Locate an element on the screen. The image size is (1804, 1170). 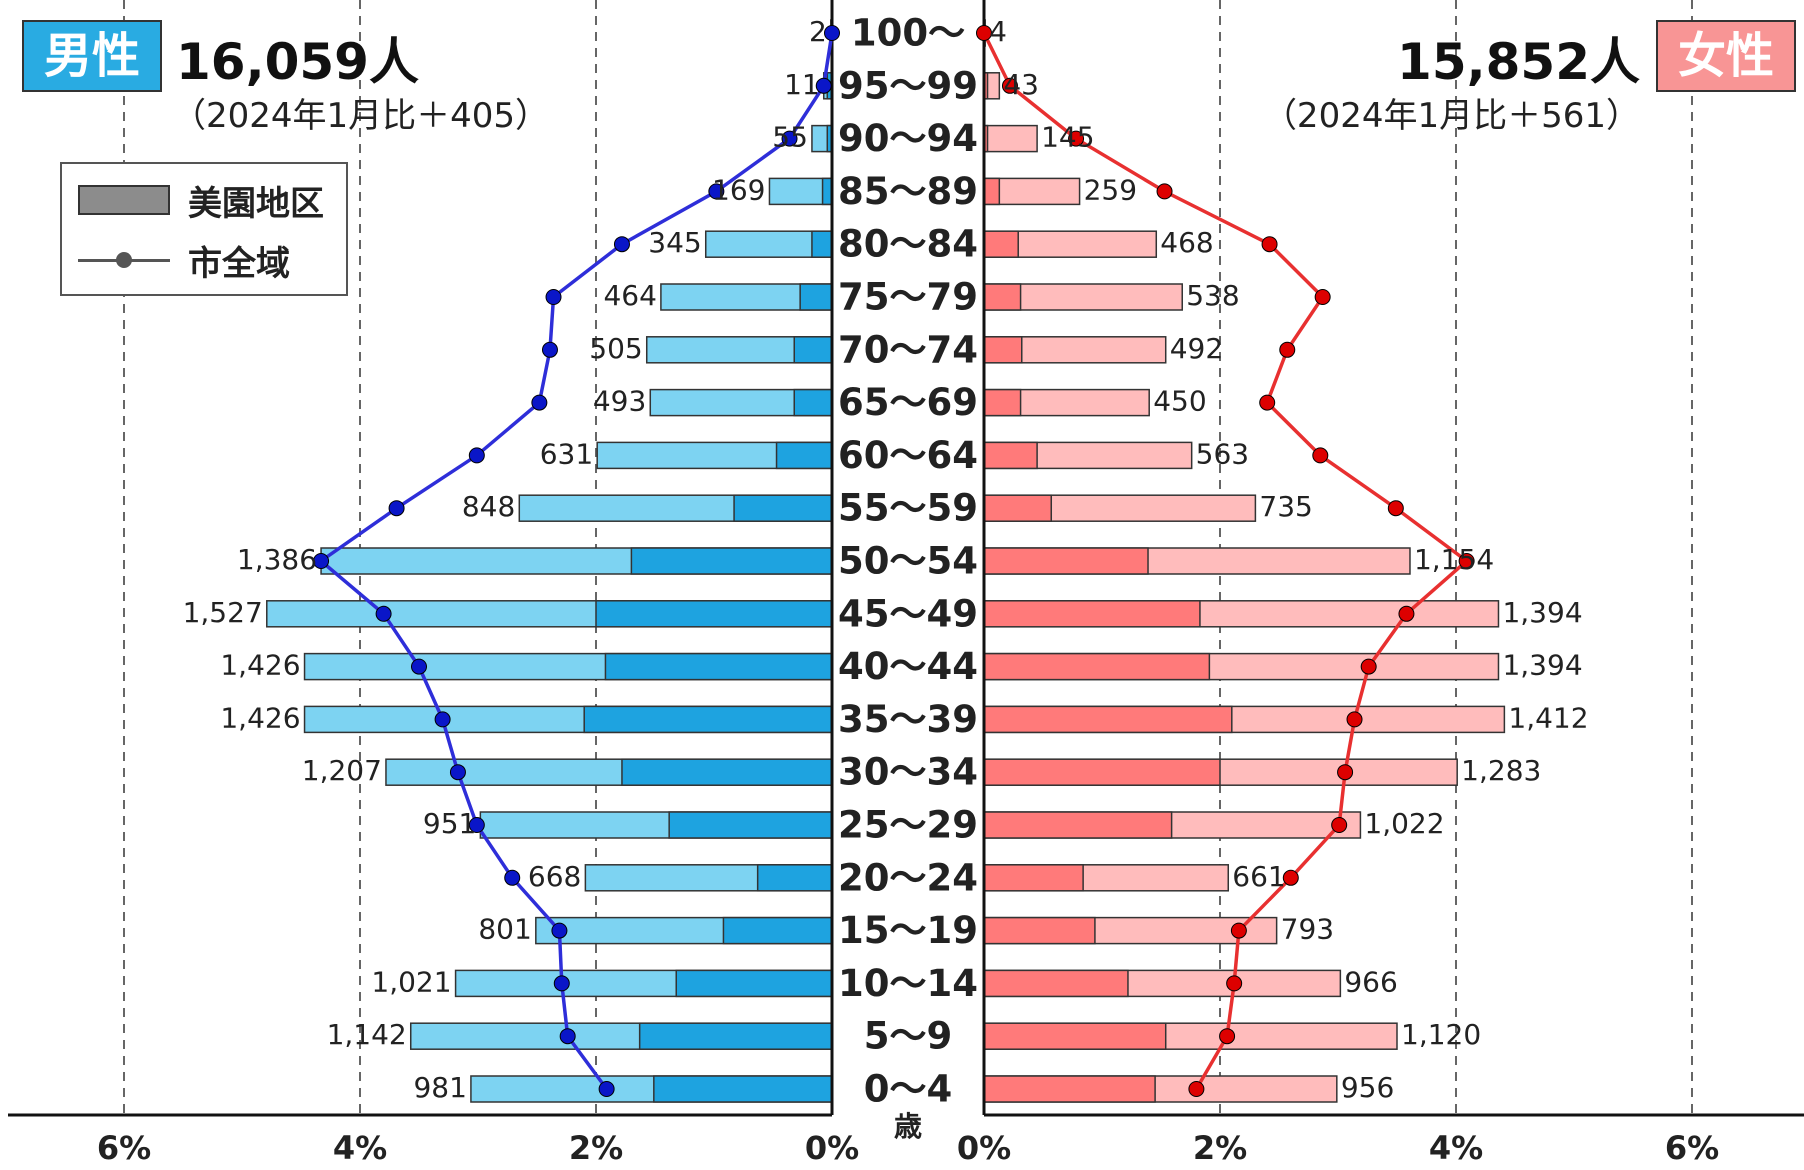
male-change-note: （2024年1月比＋405） is located at coordinates (361, 116).